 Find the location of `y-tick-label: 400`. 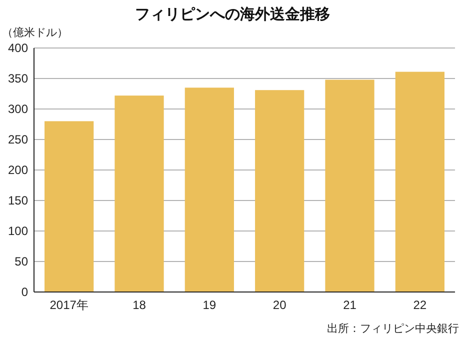

y-tick-label: 400 is located at coordinates (18, 48).